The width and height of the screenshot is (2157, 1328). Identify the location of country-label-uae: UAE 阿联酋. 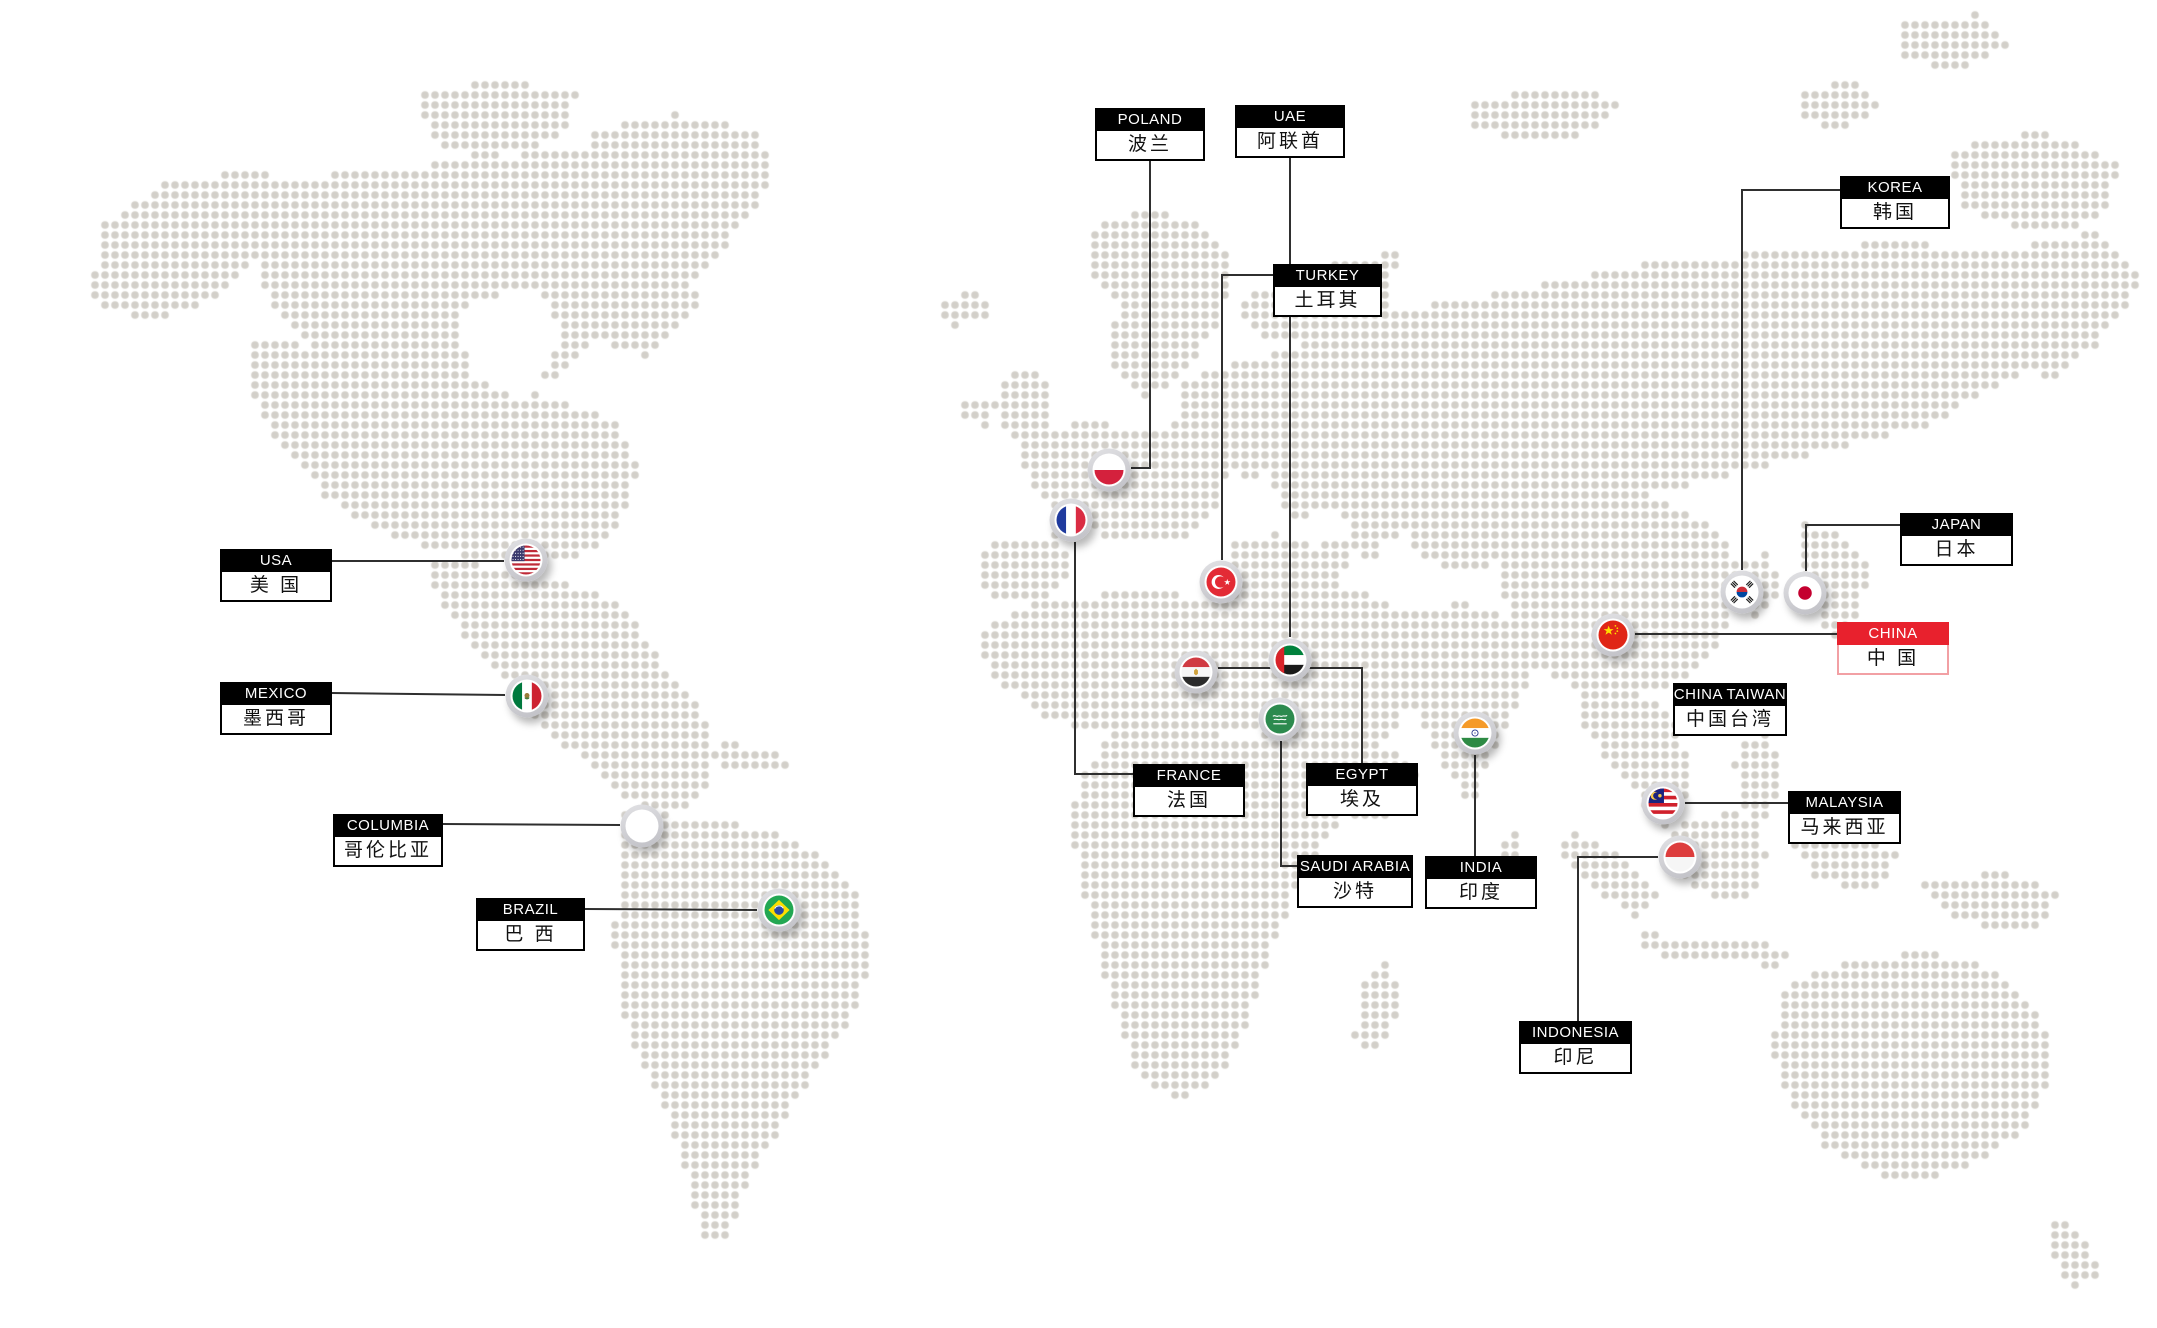
(1290, 131).